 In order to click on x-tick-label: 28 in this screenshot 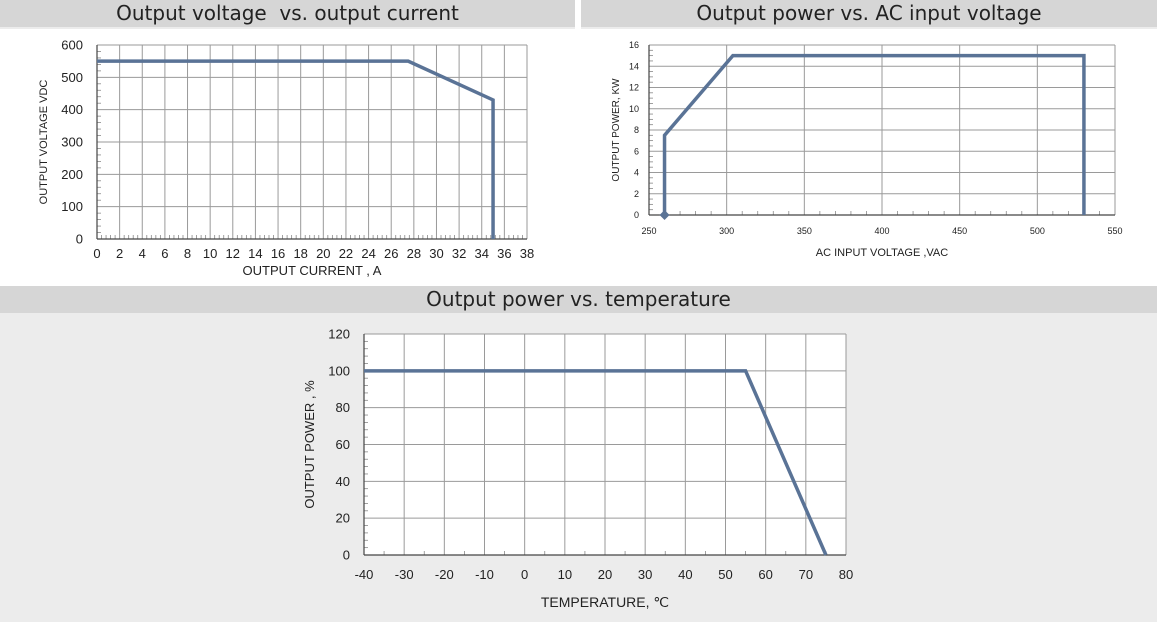, I will do `click(414, 253)`.